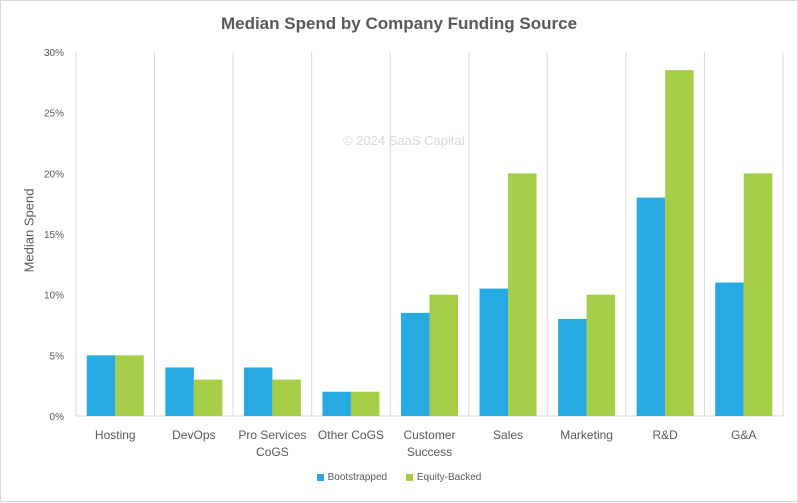 The image size is (798, 503). I want to click on legend-item-bootstrapped: Bootstrapped, so click(352, 477).